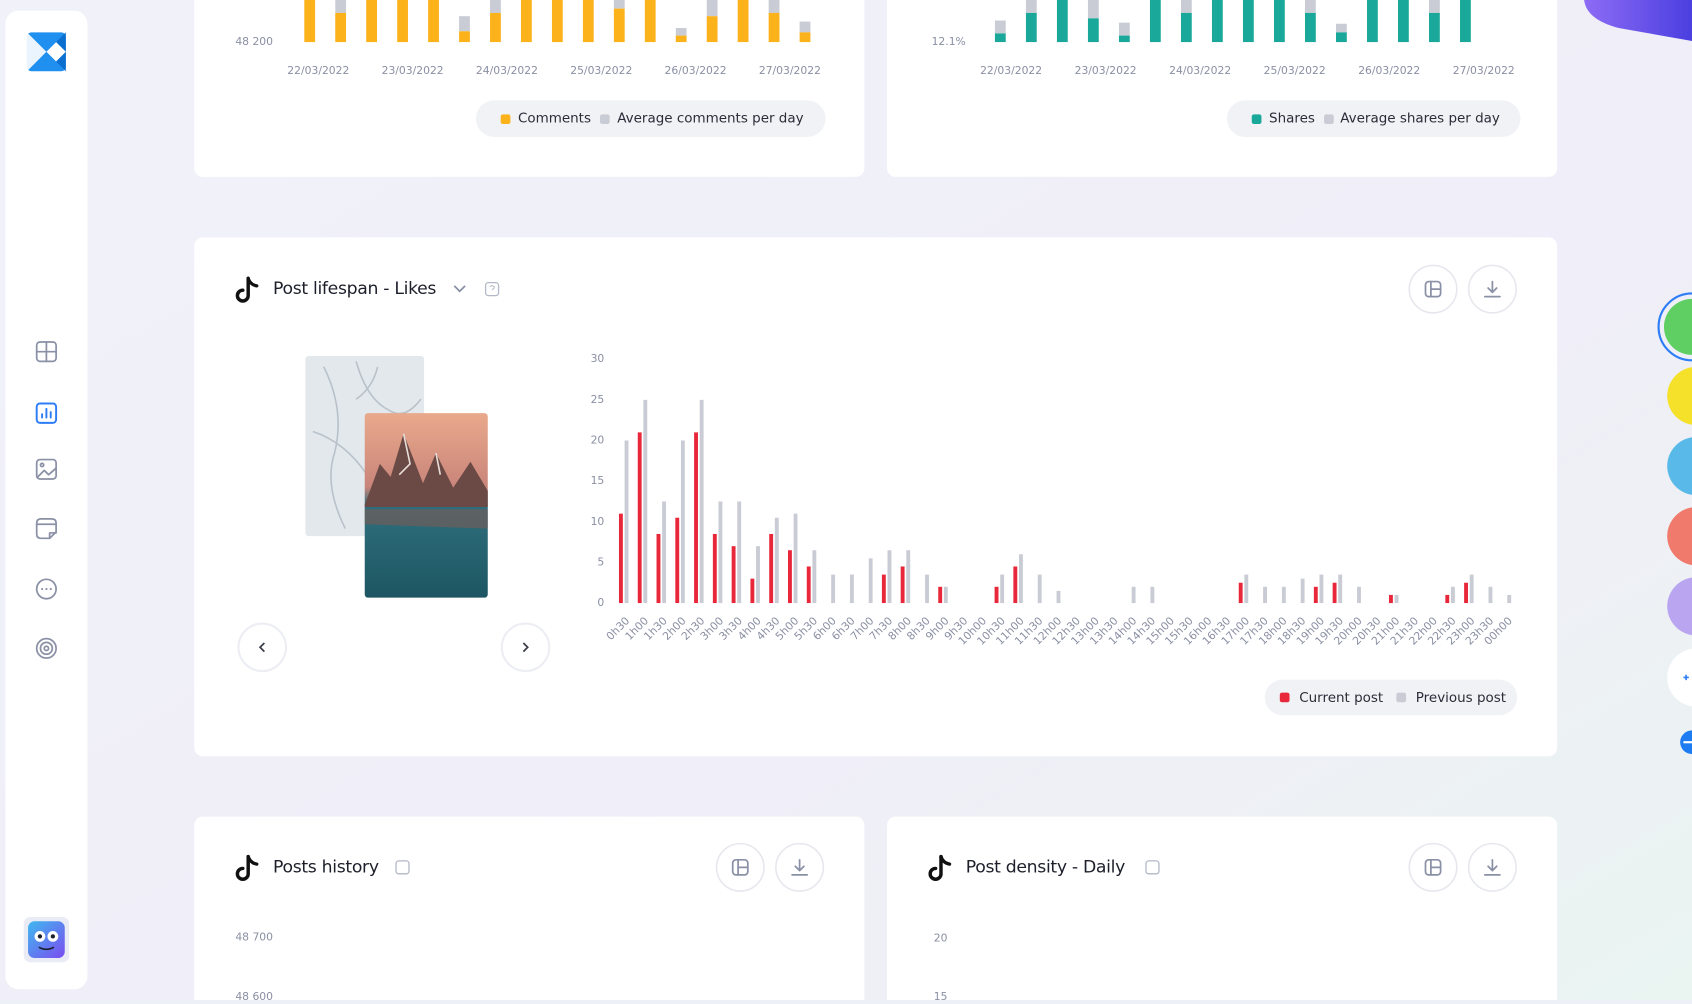 This screenshot has height=1004, width=1692. What do you see at coordinates (1420, 119) in the screenshot?
I see `legend-label: Average shares per day` at bounding box center [1420, 119].